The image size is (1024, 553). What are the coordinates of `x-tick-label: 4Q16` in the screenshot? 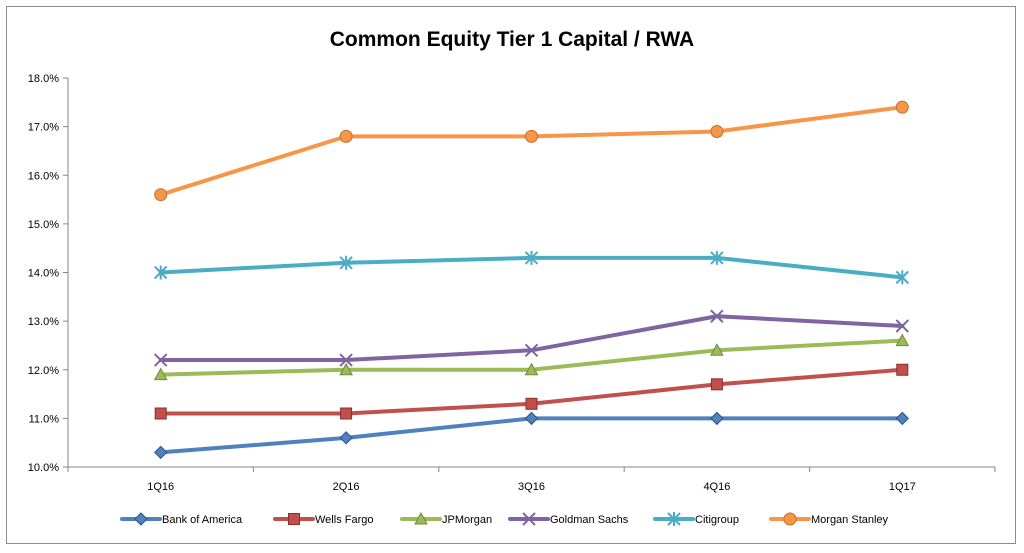 It's located at (716, 487).